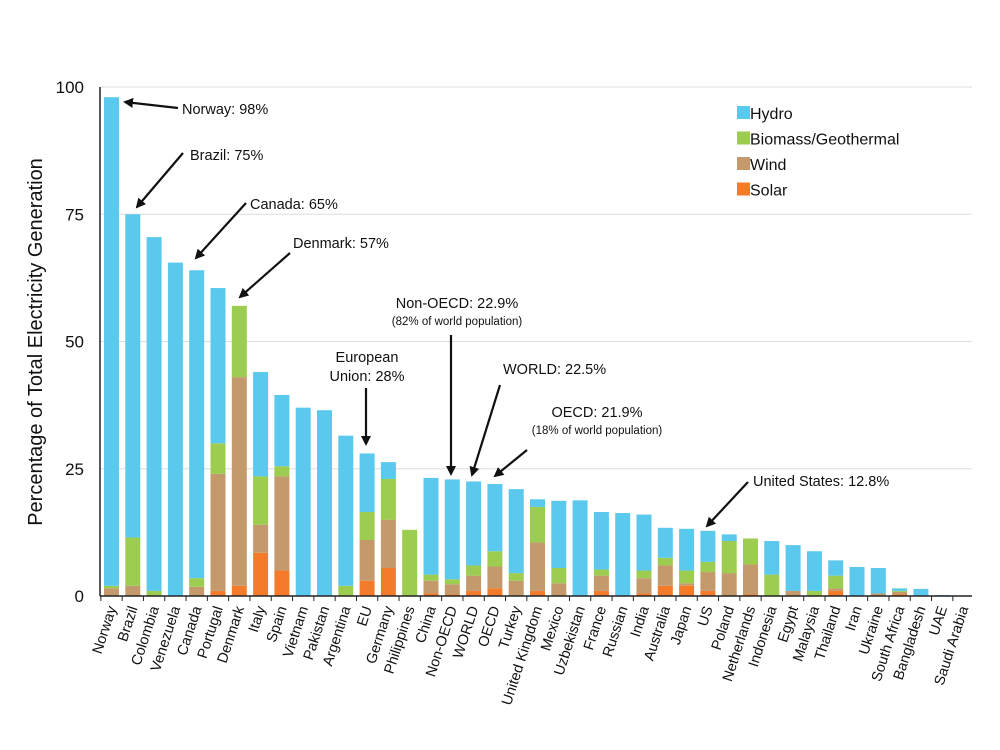 Image resolution: width=1000 pixels, height=750 pixels. Describe the element at coordinates (74, 342) in the screenshot. I see `y-tick-label: 50` at that location.